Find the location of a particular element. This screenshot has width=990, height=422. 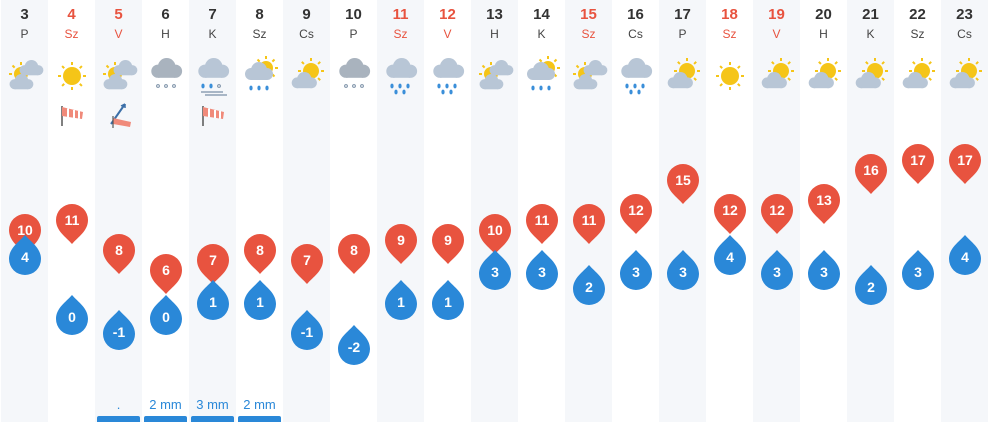

day-column: 12 V 9 1 is located at coordinates (447, 211).